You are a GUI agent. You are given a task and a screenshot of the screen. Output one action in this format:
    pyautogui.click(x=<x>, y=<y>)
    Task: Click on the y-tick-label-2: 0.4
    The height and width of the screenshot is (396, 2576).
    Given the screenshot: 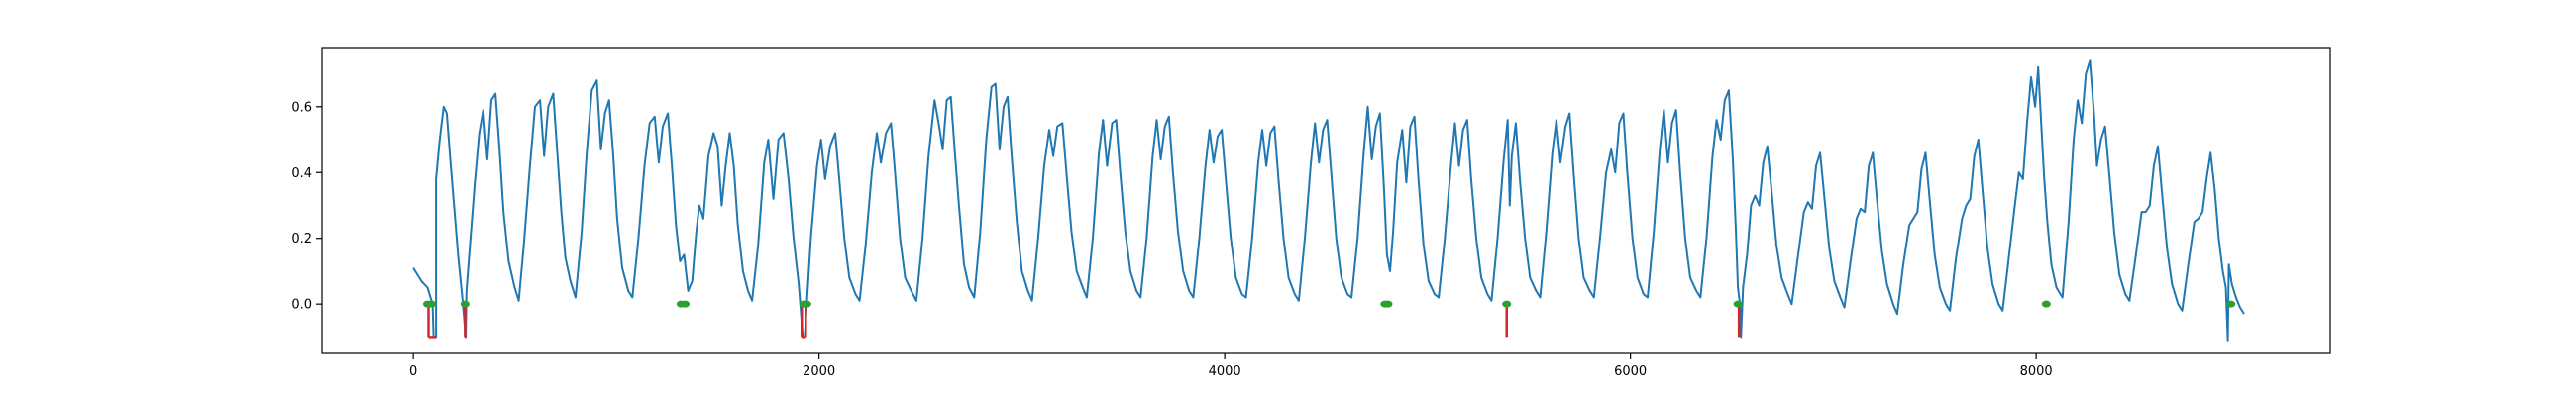 What is the action you would take?
    pyautogui.click(x=301, y=173)
    